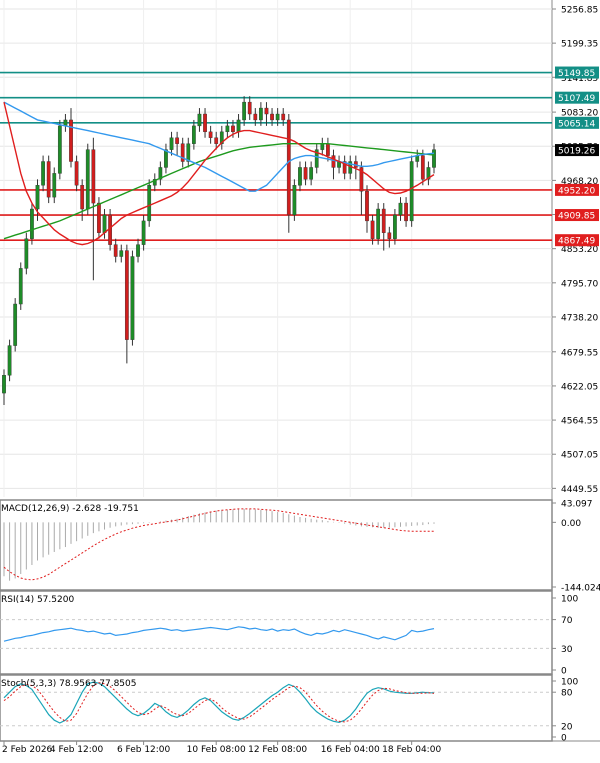 The image size is (600, 763). I want to click on y-tick-label: 4679.55, so click(579, 353).